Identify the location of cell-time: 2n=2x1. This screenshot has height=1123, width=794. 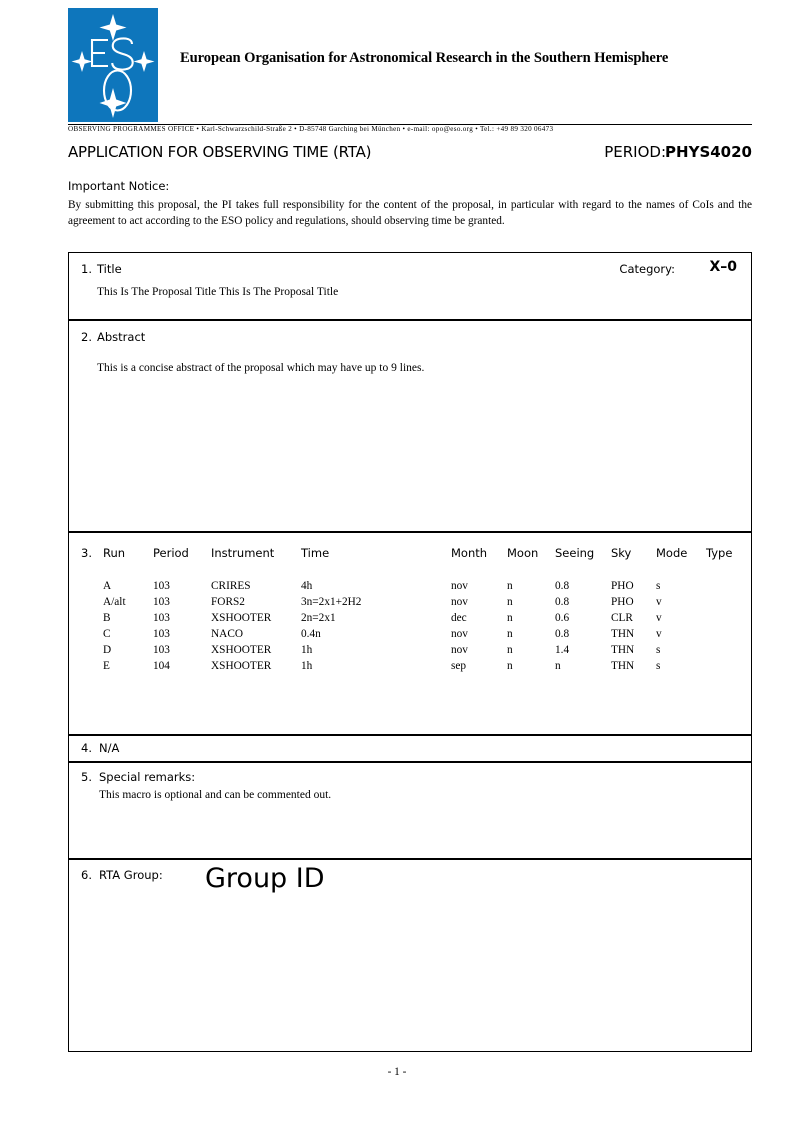
(318, 618).